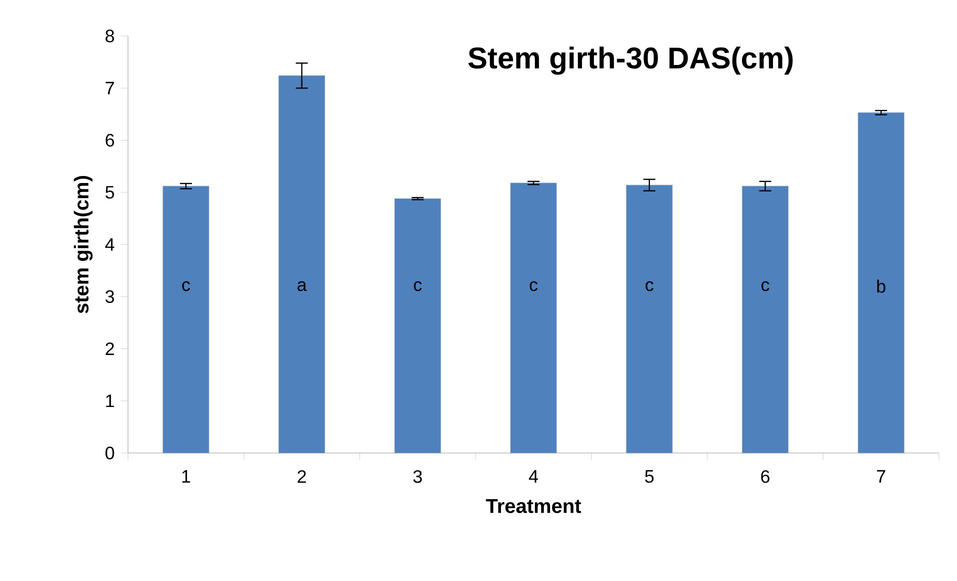 This screenshot has width=957, height=581. I want to click on x-tick-label: 5, so click(649, 476).